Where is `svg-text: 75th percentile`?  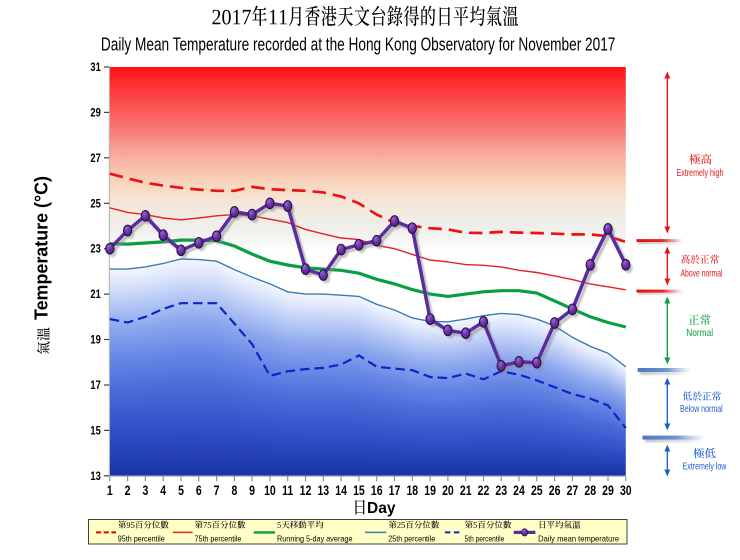
svg-text: 75th percentile is located at coordinates (218, 538).